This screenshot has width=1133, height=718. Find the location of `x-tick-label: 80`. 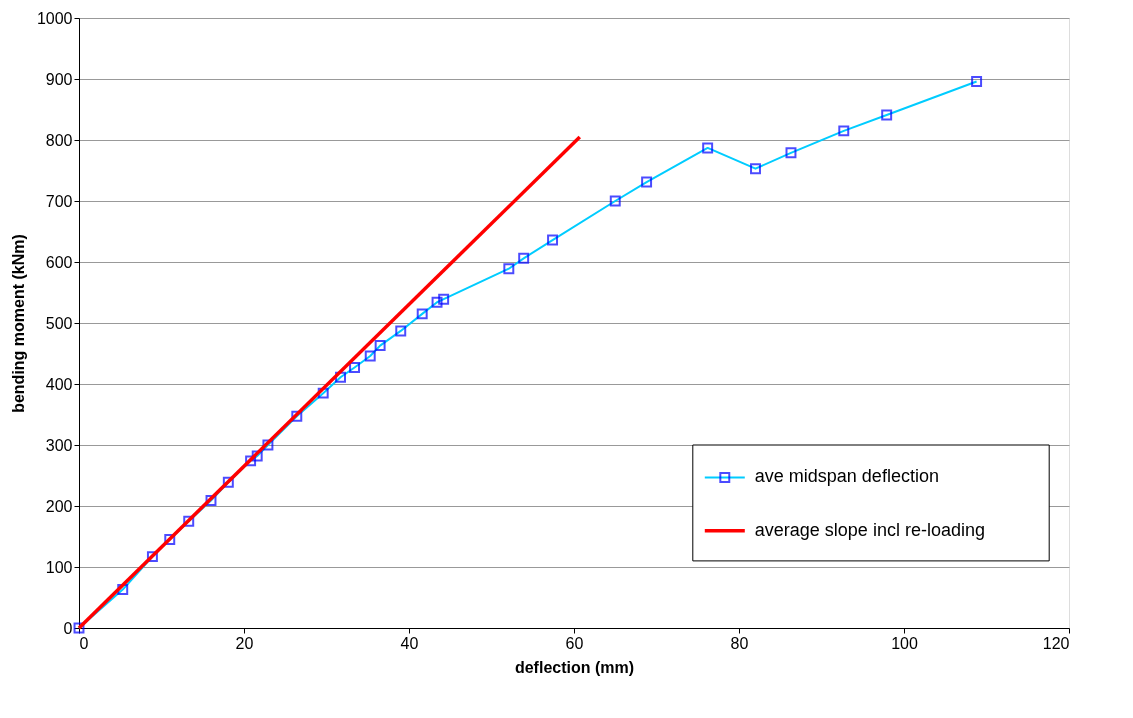

x-tick-label: 80 is located at coordinates (739, 643).